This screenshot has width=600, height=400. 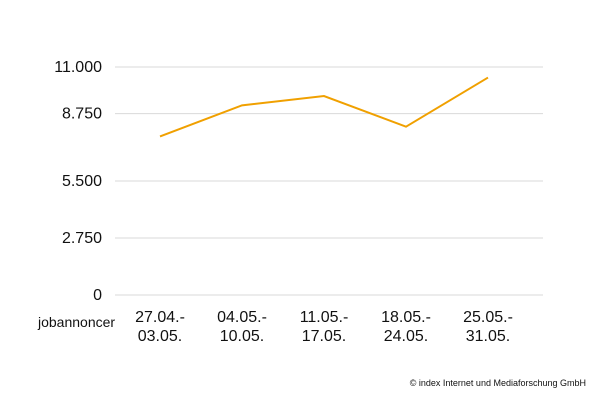 What do you see at coordinates (82, 238) in the screenshot?
I see `y-tick-label: 2.750` at bounding box center [82, 238].